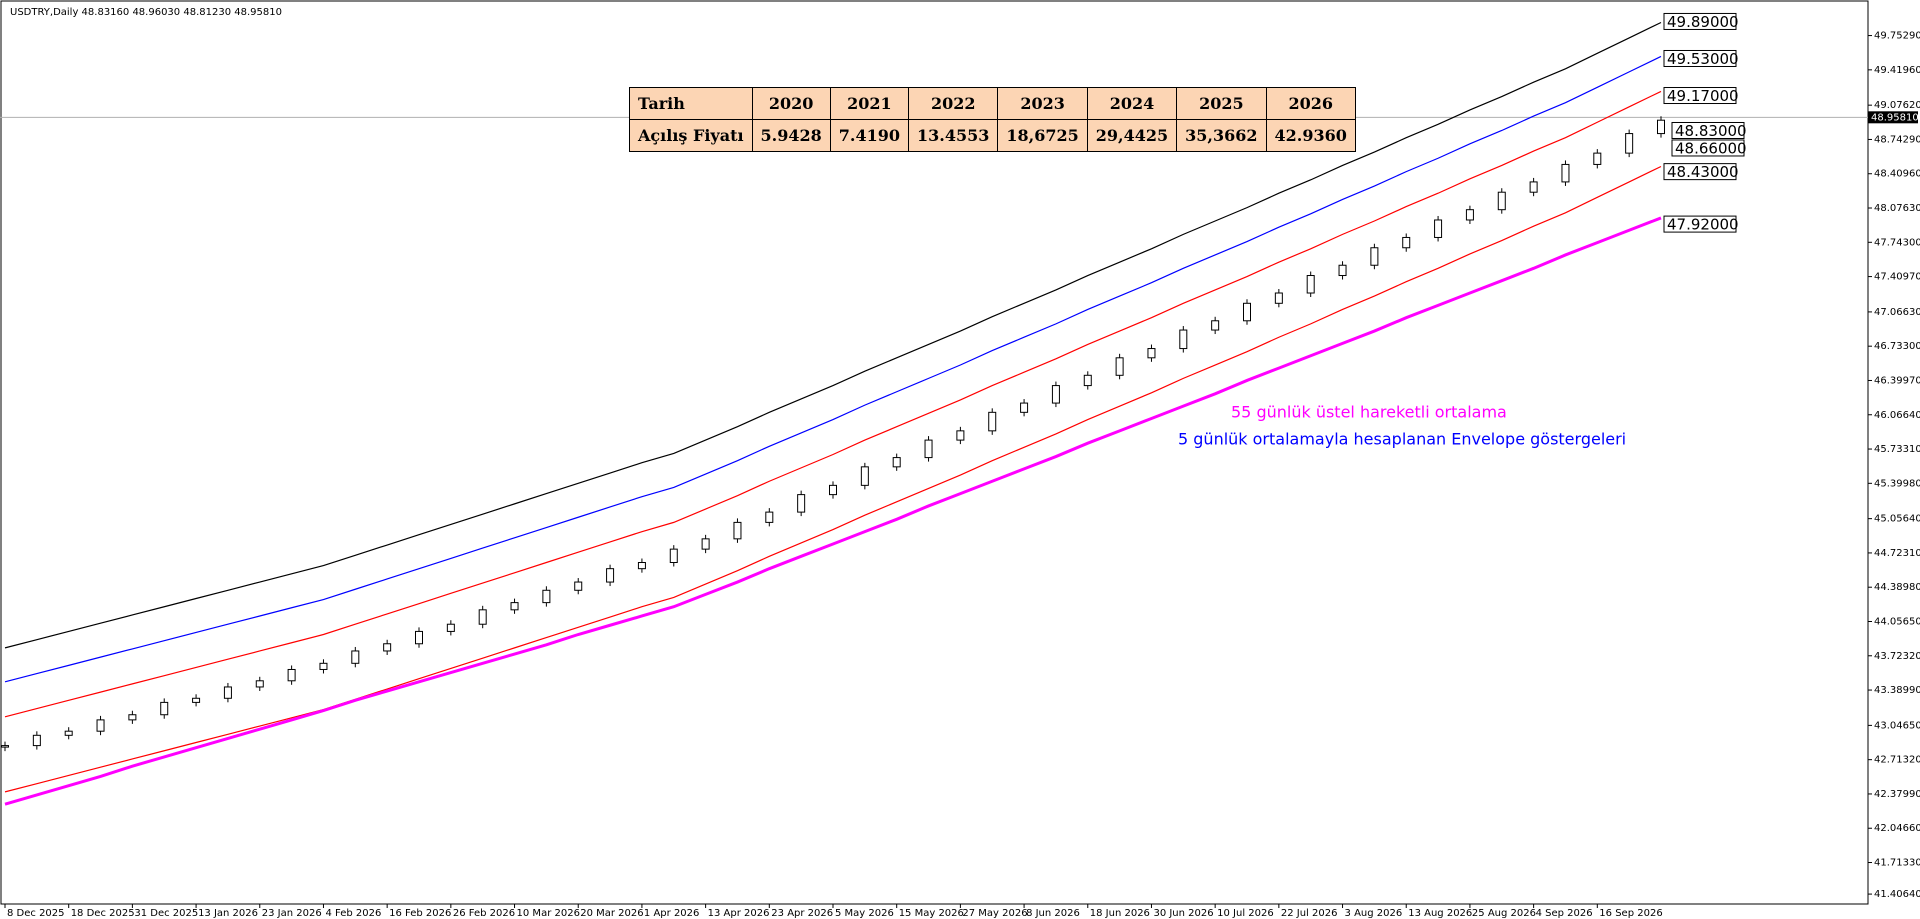 This screenshot has height=919, width=1920. I want to click on table-cell: 2024, so click(1132, 103).